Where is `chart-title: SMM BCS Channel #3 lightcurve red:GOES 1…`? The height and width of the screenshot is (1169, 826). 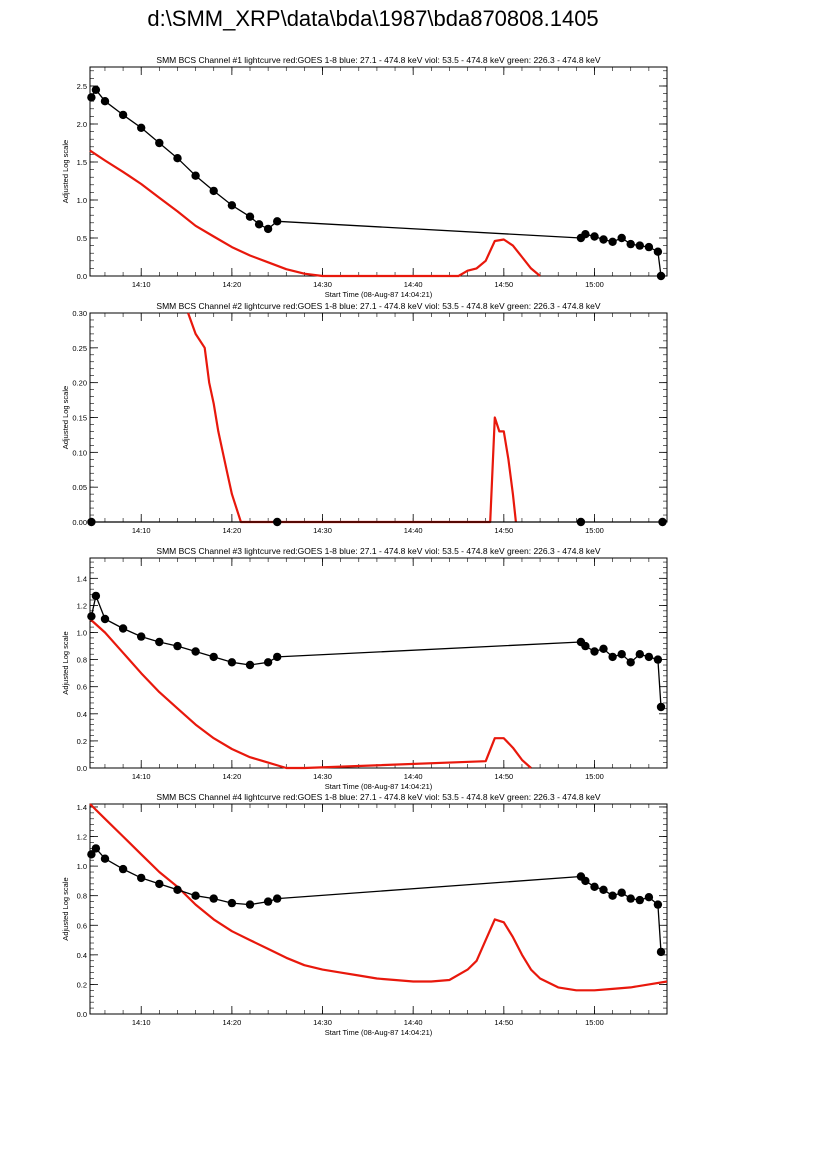
chart-title: SMM BCS Channel #3 lightcurve red:GOES 1… is located at coordinates (378, 551).